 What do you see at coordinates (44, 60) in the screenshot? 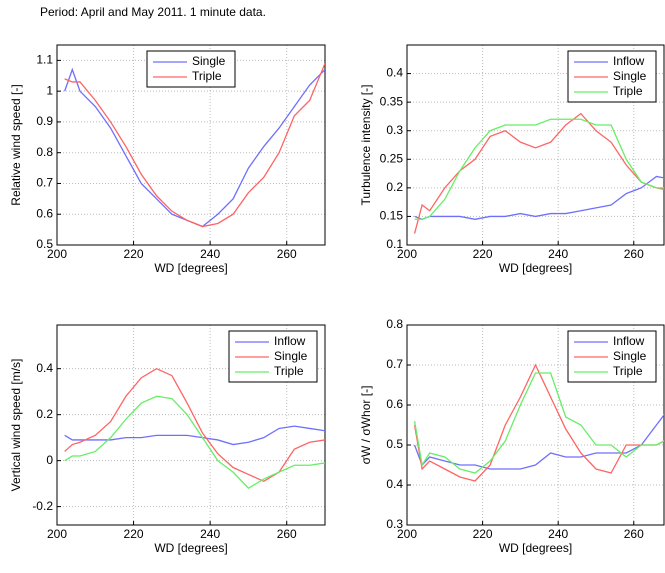
I see `y-tick-label: 1.1` at bounding box center [44, 60].